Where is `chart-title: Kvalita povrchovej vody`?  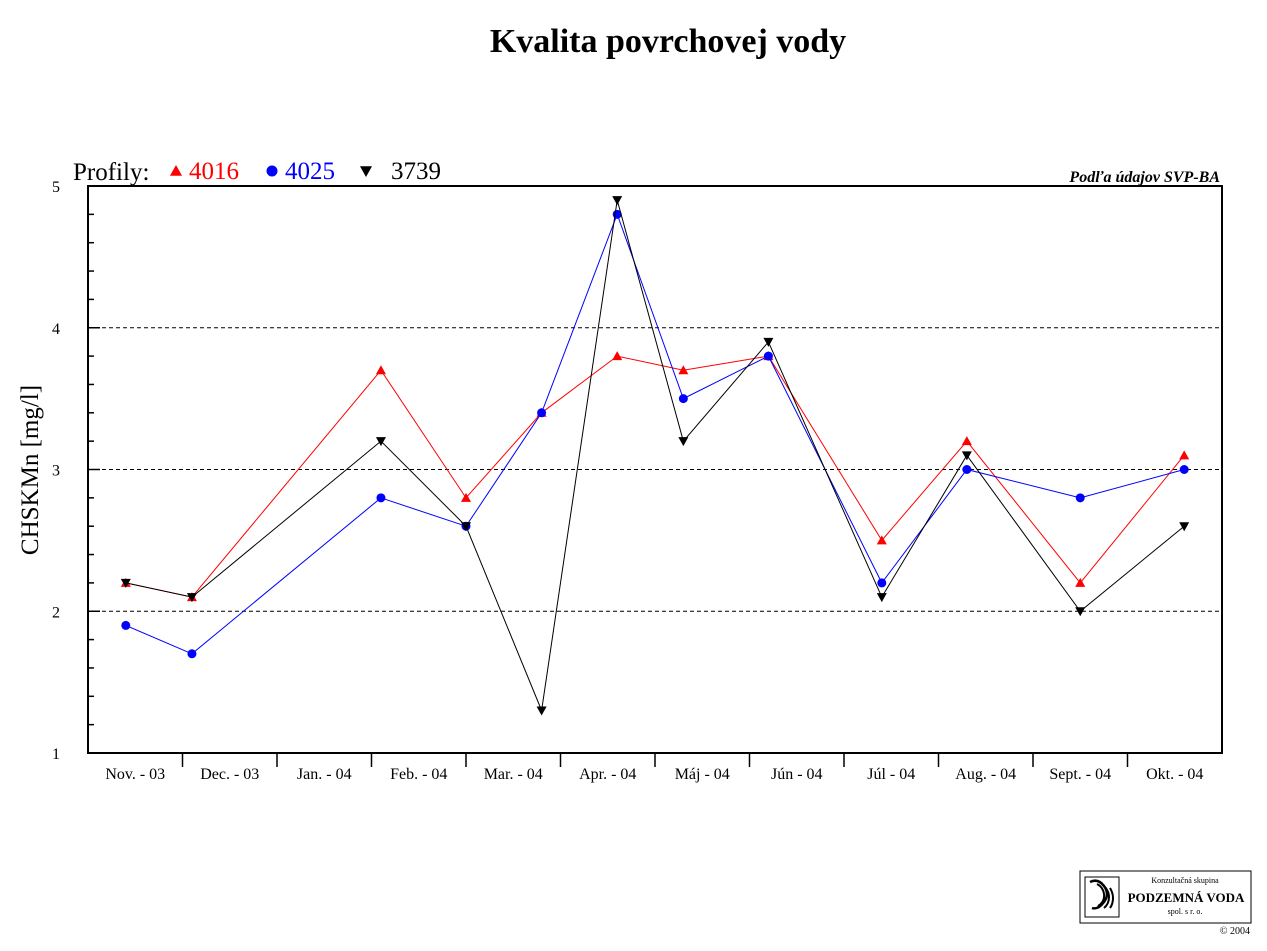 chart-title: Kvalita povrchovej vody is located at coordinates (668, 41).